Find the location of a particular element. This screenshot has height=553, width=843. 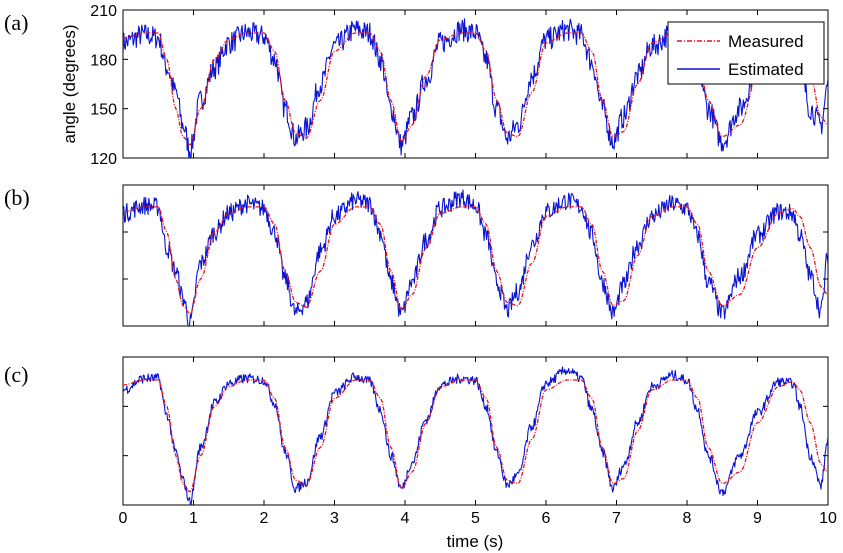

y-tick-label-0: 120 is located at coordinates (103, 159).